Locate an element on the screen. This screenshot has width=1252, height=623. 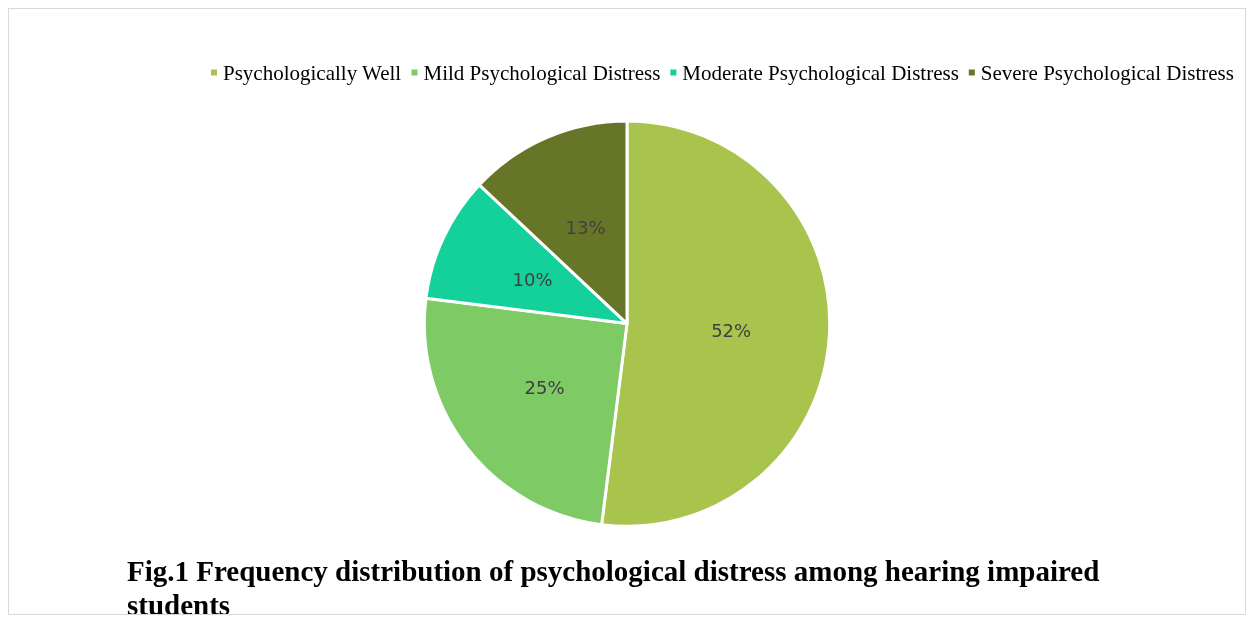
data-label: 10% is located at coordinates (532, 279).